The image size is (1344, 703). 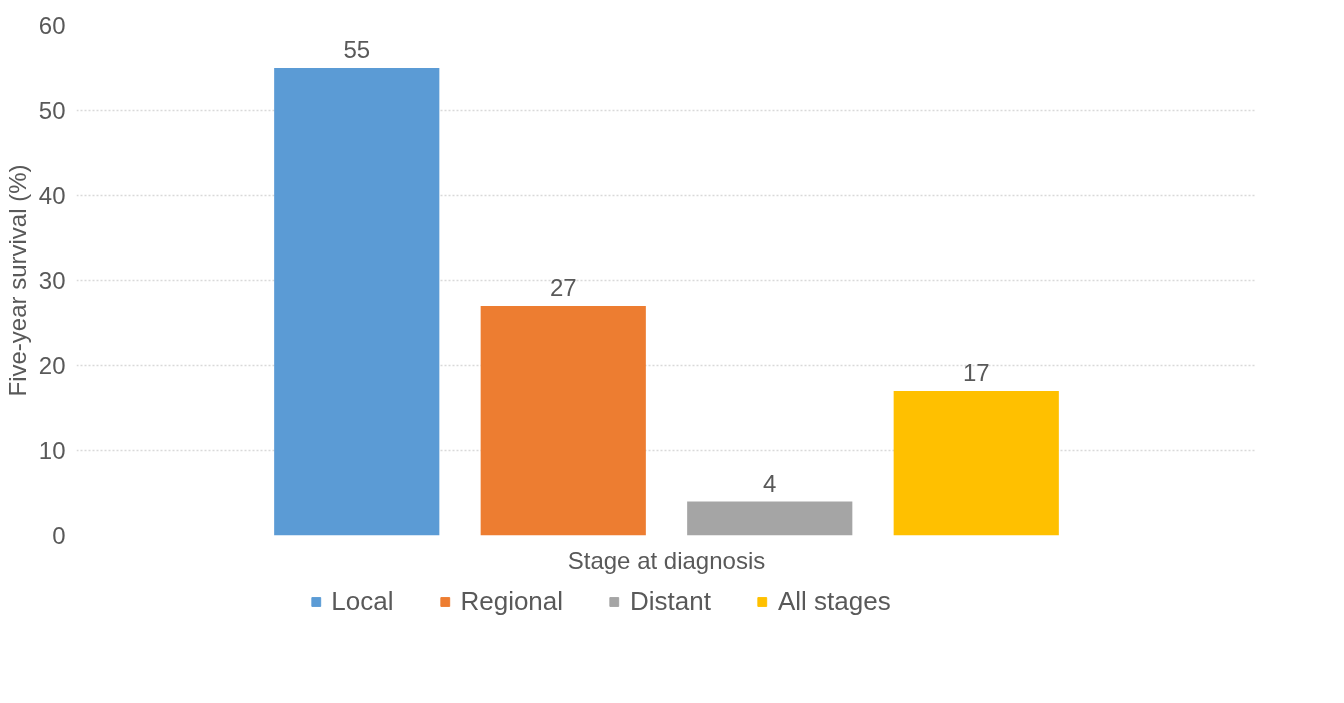 I want to click on legend-label: All stages, so click(x=834, y=601).